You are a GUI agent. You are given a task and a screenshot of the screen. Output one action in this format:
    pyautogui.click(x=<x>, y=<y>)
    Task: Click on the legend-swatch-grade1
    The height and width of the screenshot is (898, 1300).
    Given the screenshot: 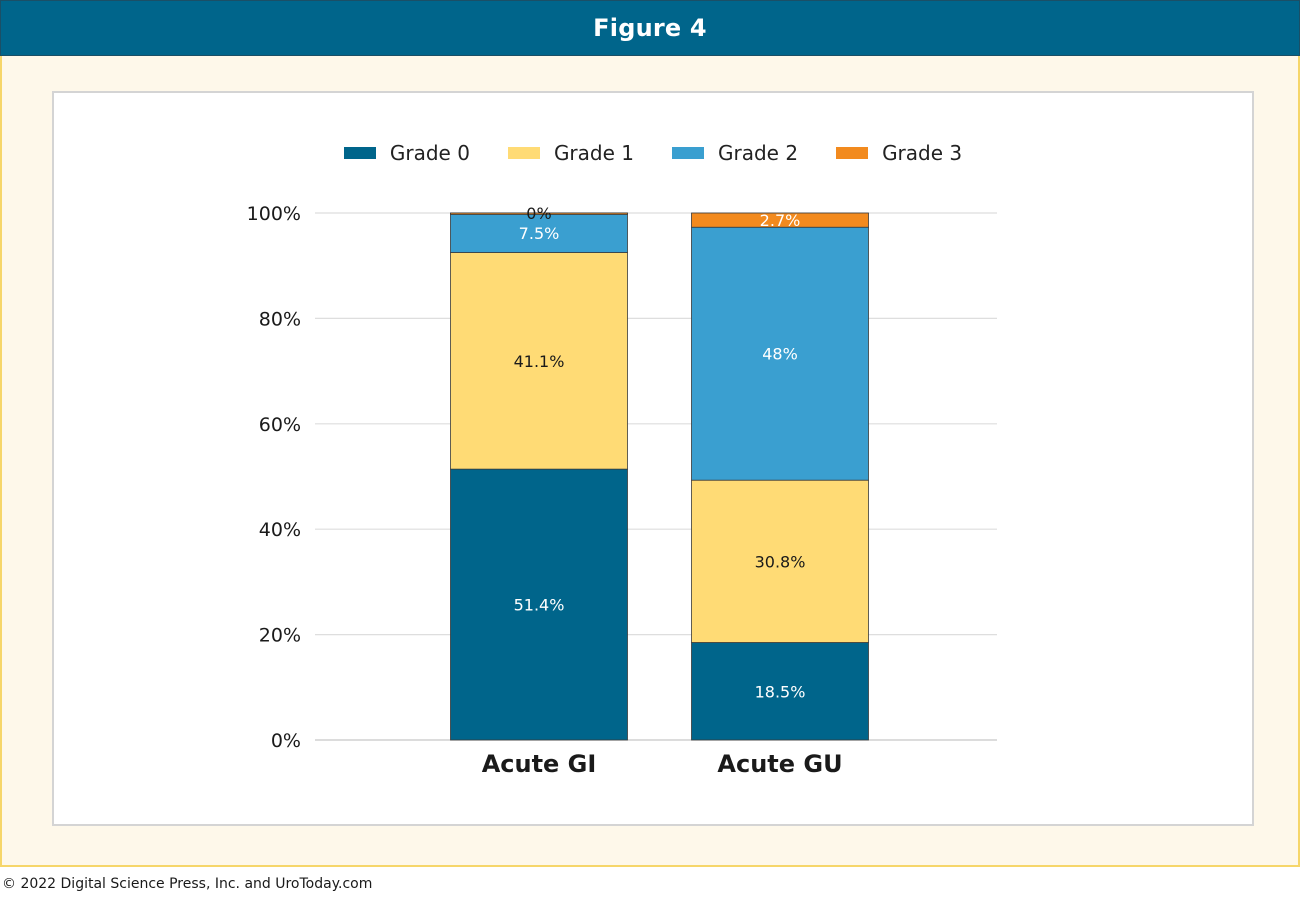 What is the action you would take?
    pyautogui.click(x=523, y=153)
    